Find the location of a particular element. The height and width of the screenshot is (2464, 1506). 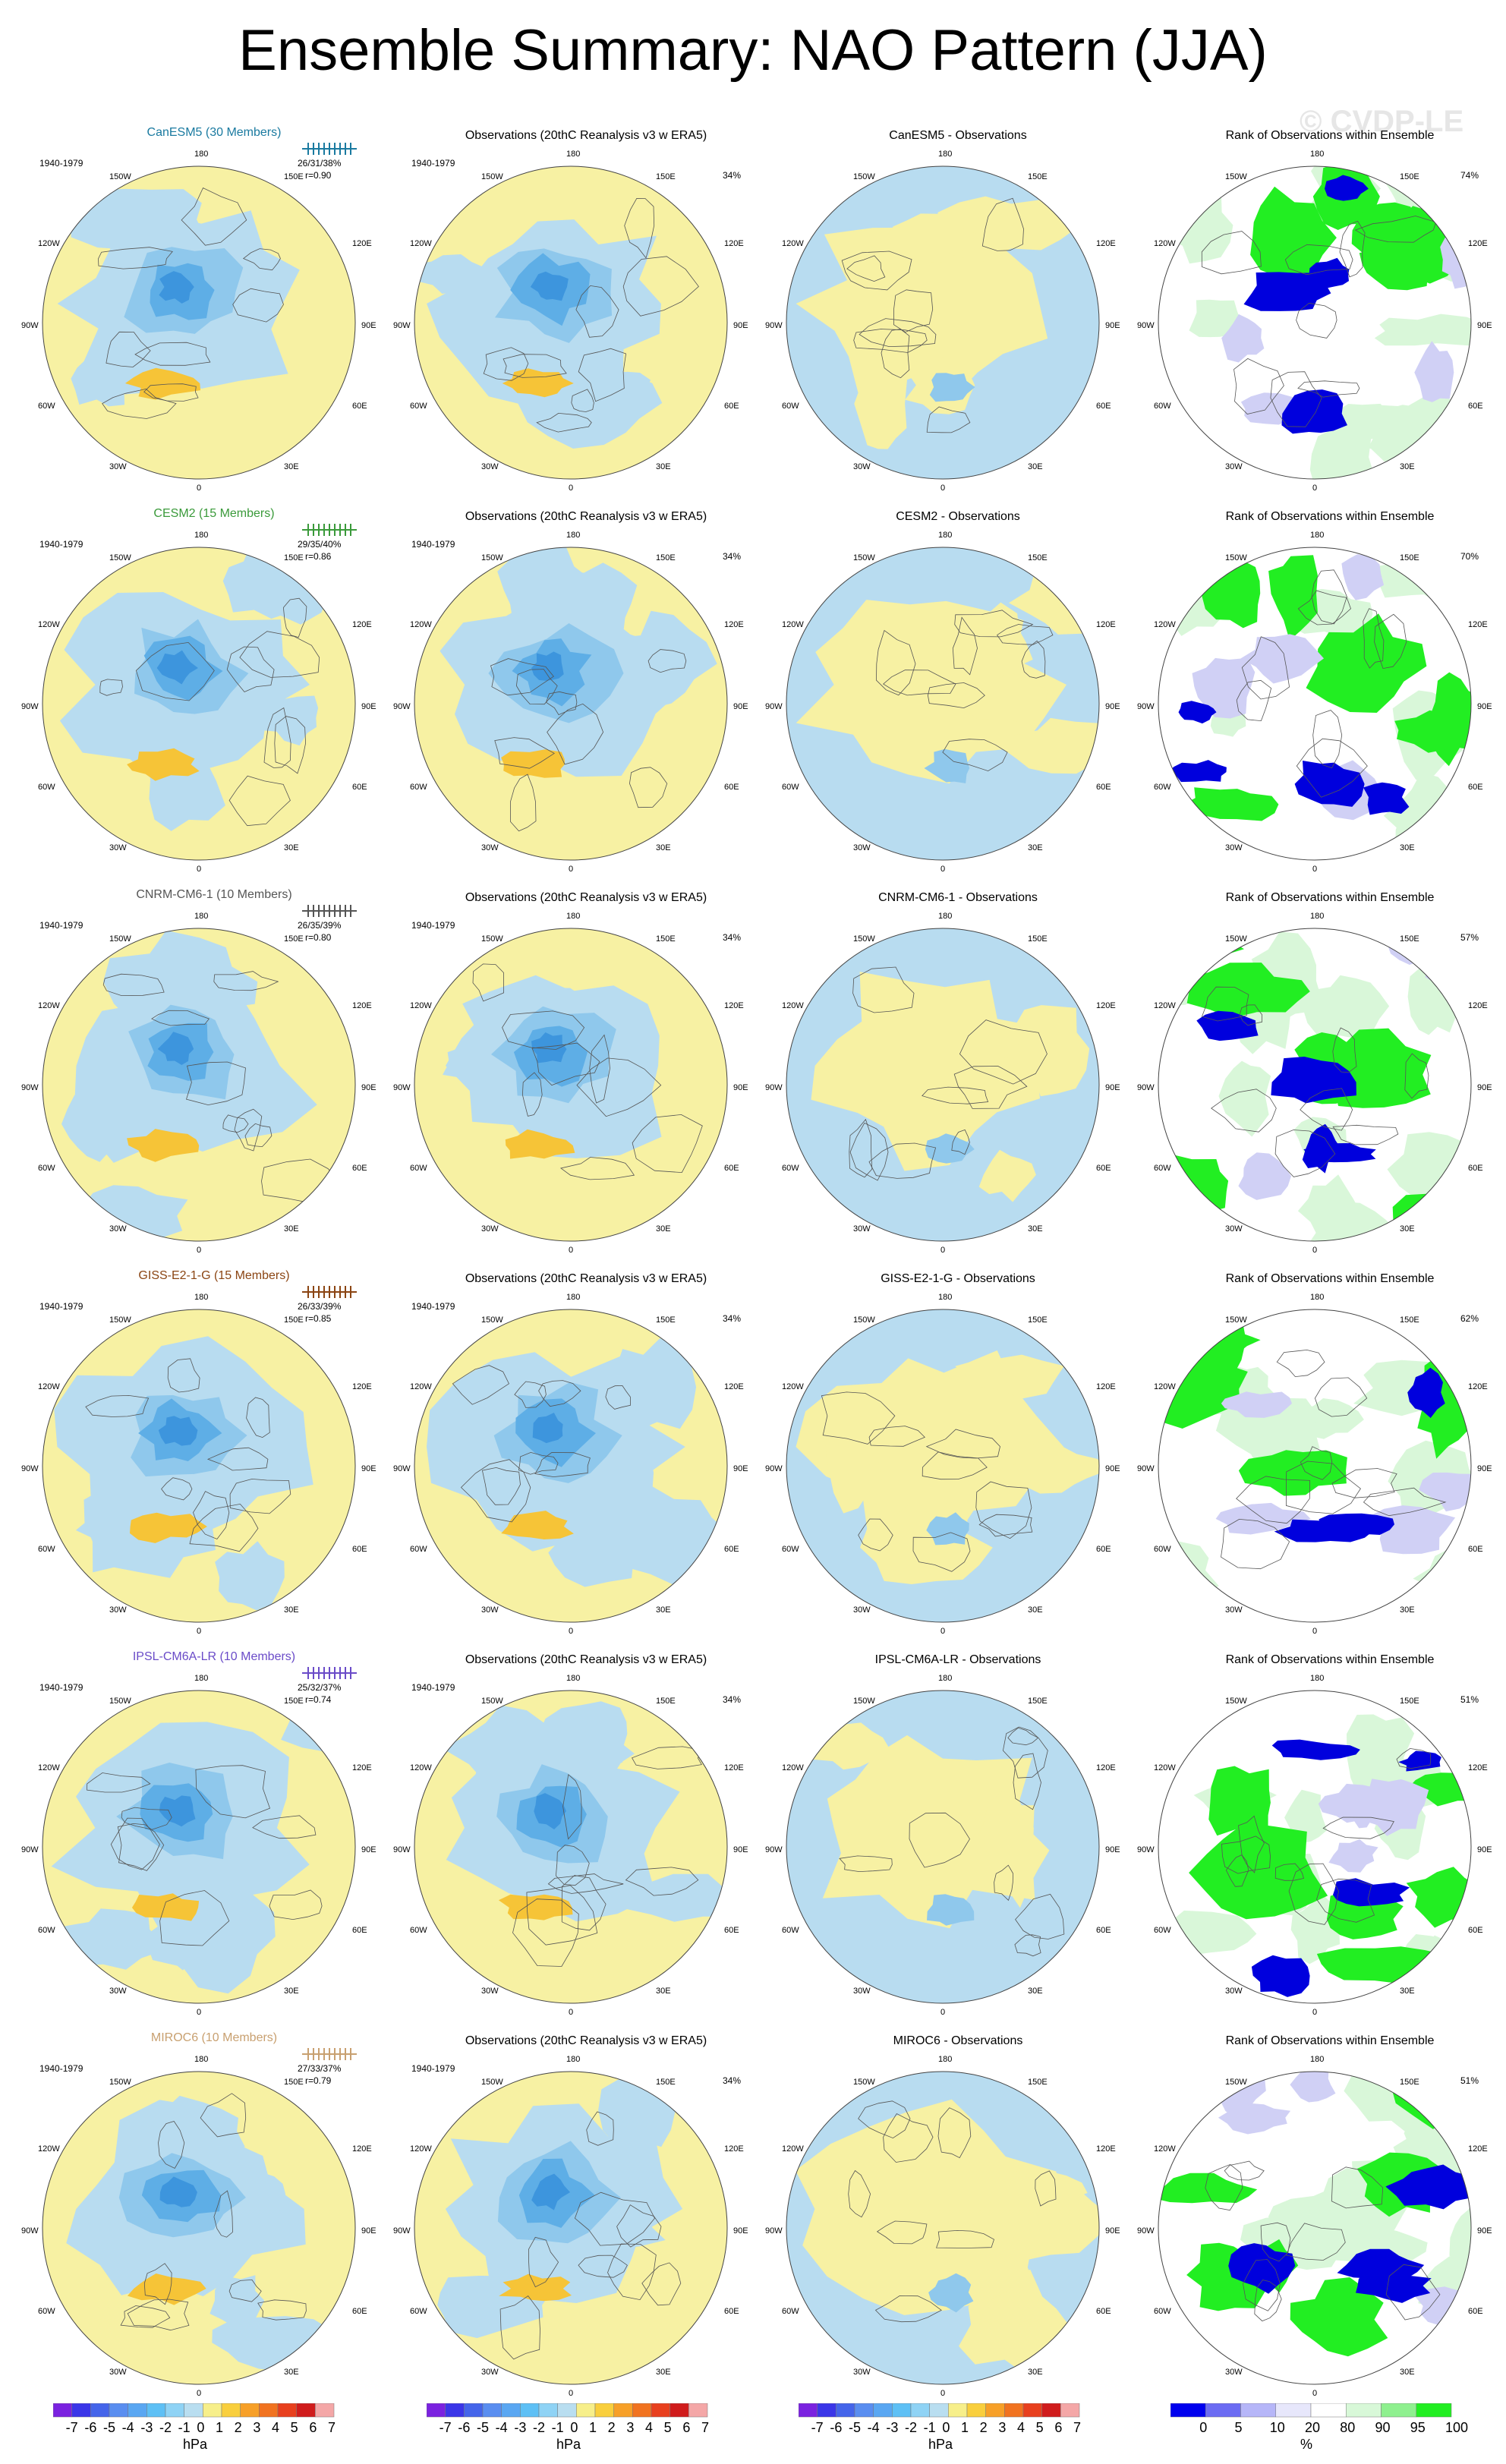

colorbar-tick-label: -7 is located at coordinates (71, 2427).